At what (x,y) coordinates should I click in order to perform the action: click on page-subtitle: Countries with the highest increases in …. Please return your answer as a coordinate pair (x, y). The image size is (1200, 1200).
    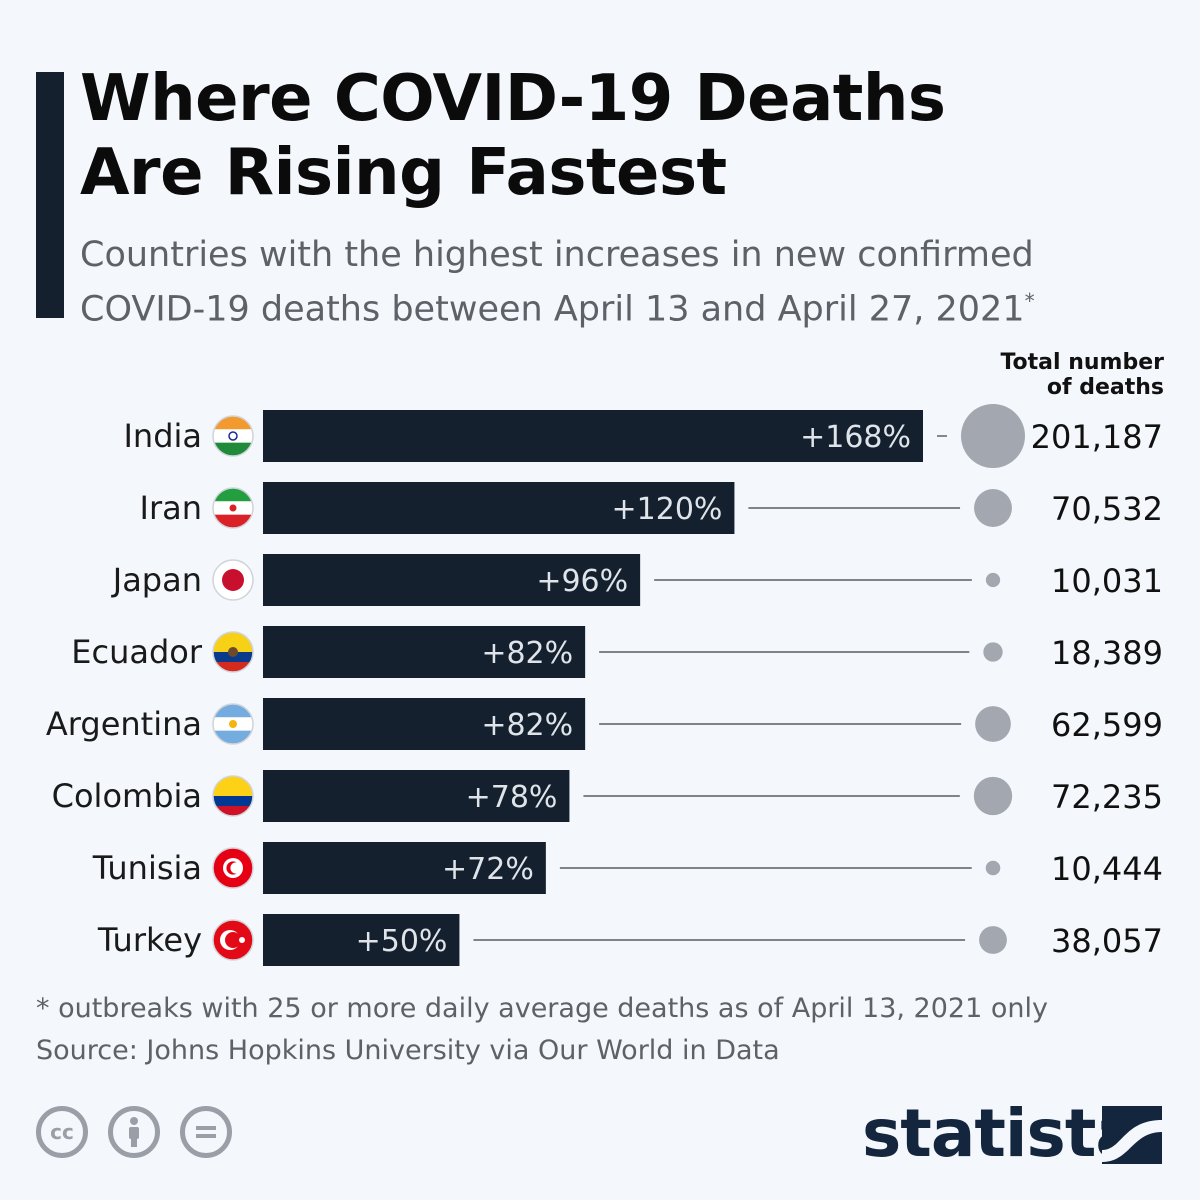
    Looking at the image, I should click on (625, 282).